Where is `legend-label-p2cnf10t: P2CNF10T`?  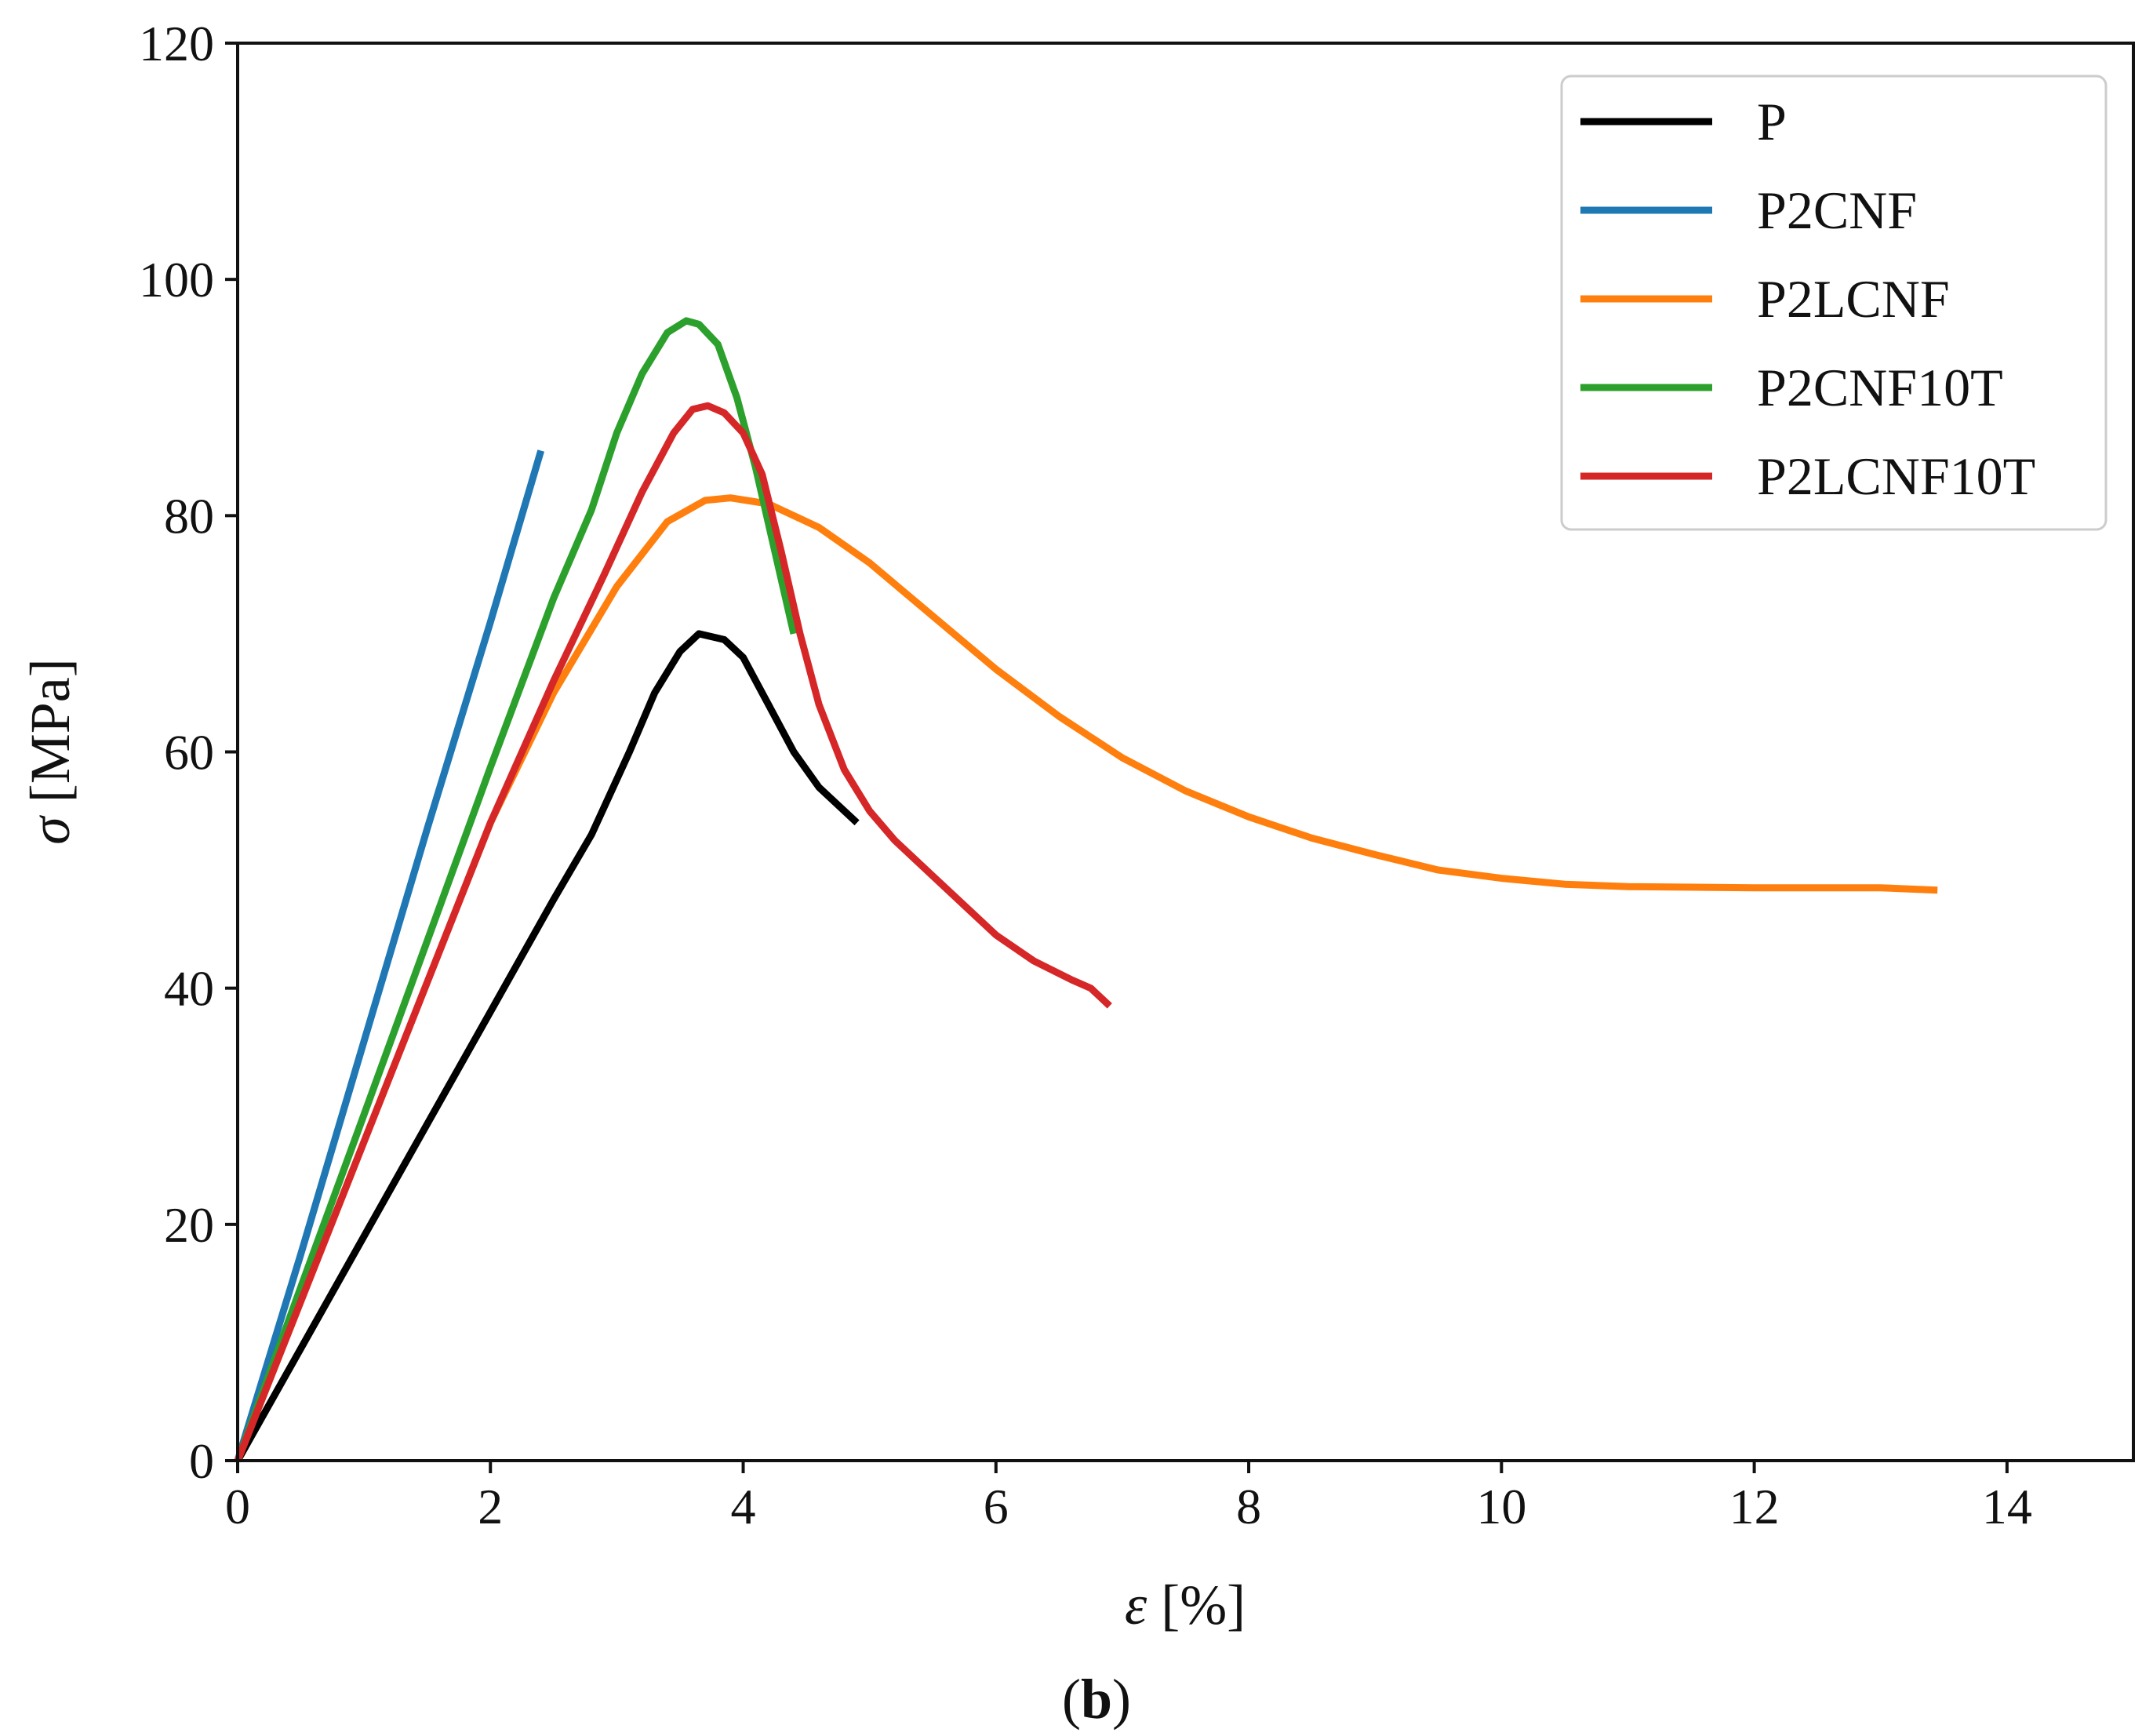 legend-label-p2cnf10t: P2CNF10T is located at coordinates (1880, 387).